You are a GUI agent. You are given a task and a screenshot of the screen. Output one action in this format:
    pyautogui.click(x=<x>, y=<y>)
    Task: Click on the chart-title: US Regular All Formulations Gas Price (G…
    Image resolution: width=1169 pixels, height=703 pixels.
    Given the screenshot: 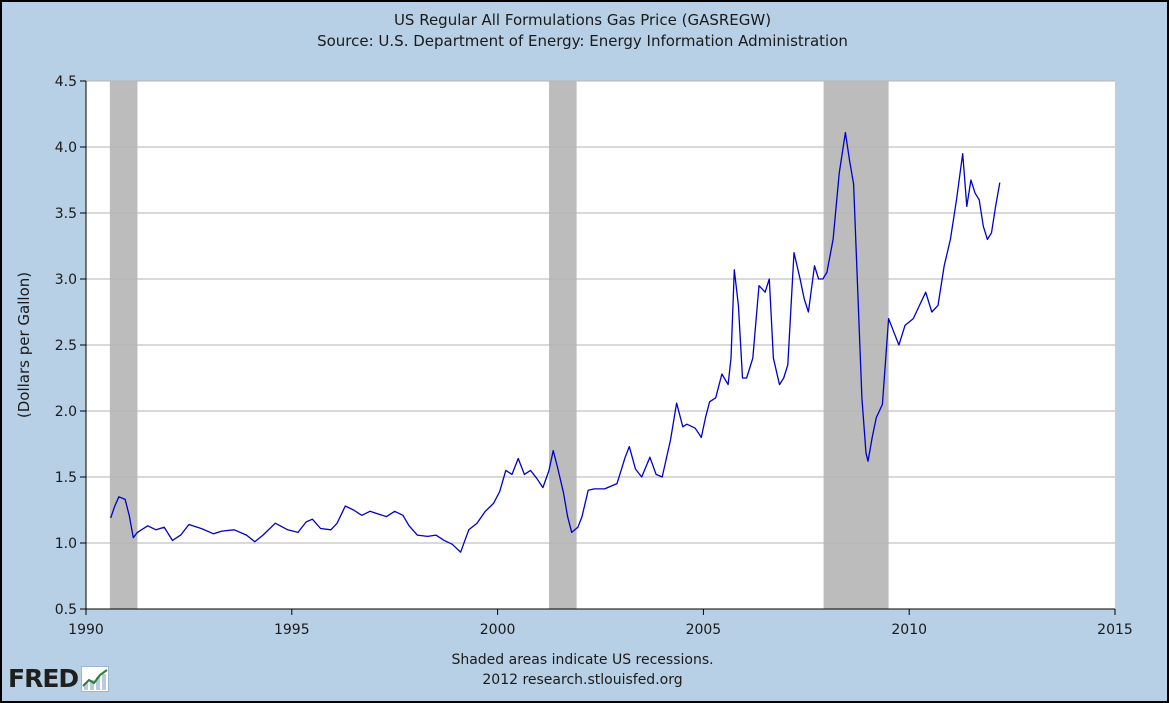 What is the action you would take?
    pyautogui.click(x=582, y=20)
    